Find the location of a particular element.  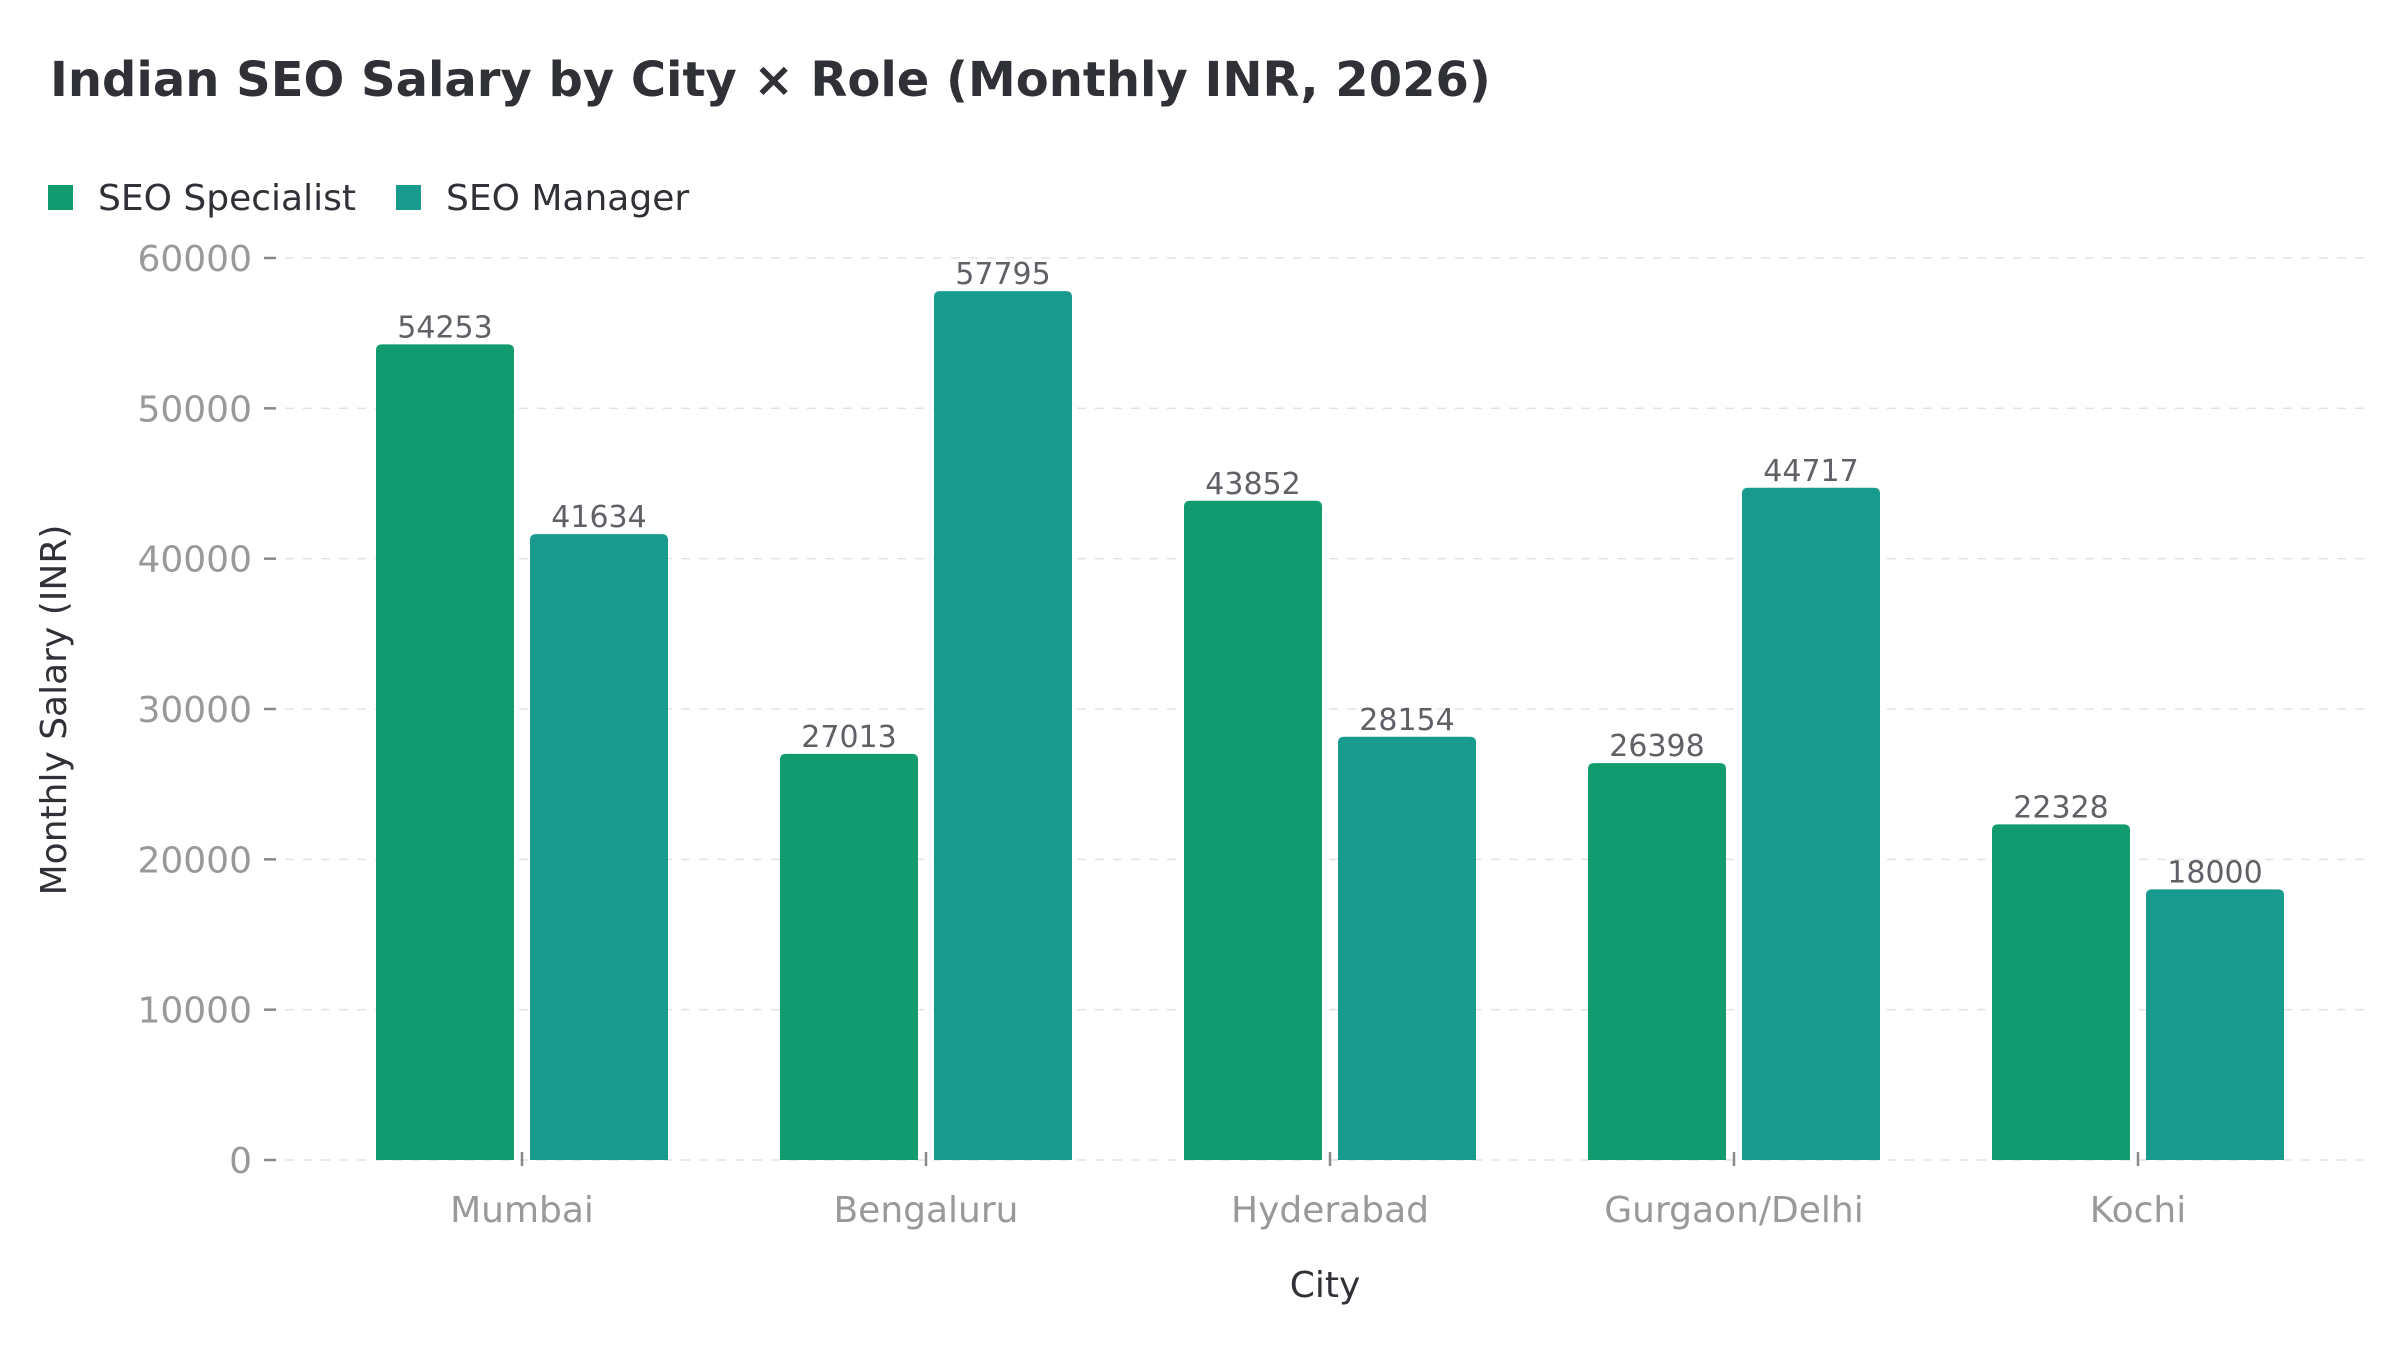

y-tick-label-60000: 60000 is located at coordinates (194, 259).